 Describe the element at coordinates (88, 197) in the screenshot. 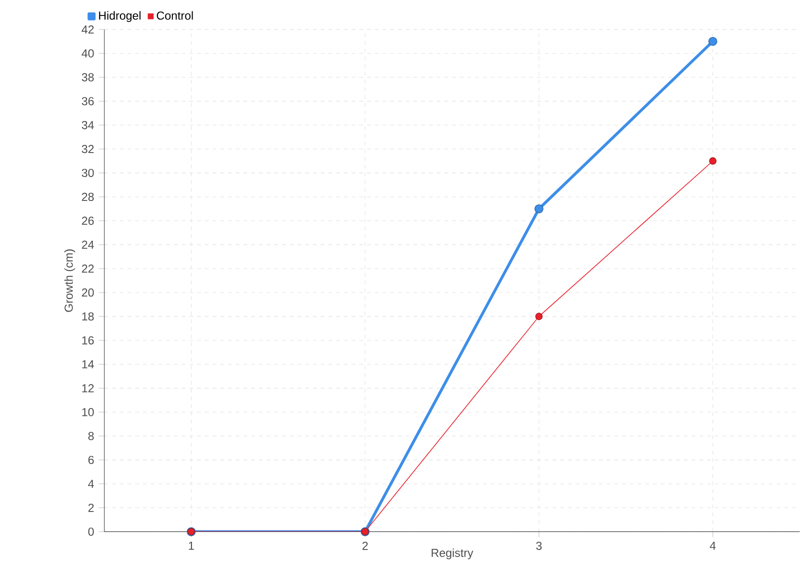

I see `y-tick-label: 28` at that location.